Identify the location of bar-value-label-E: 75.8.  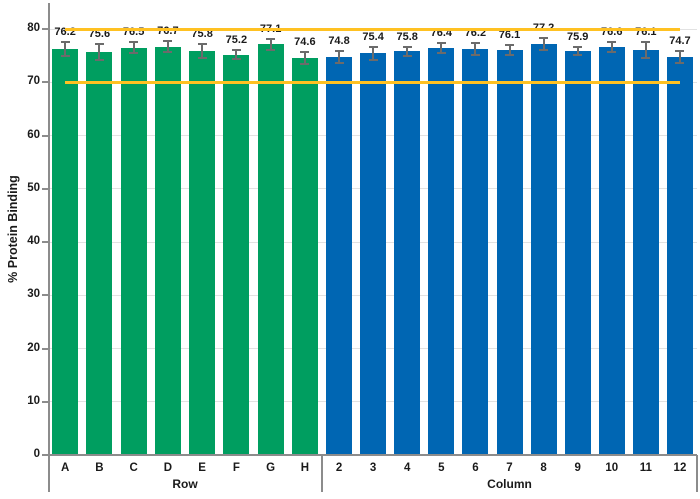
(202, 34).